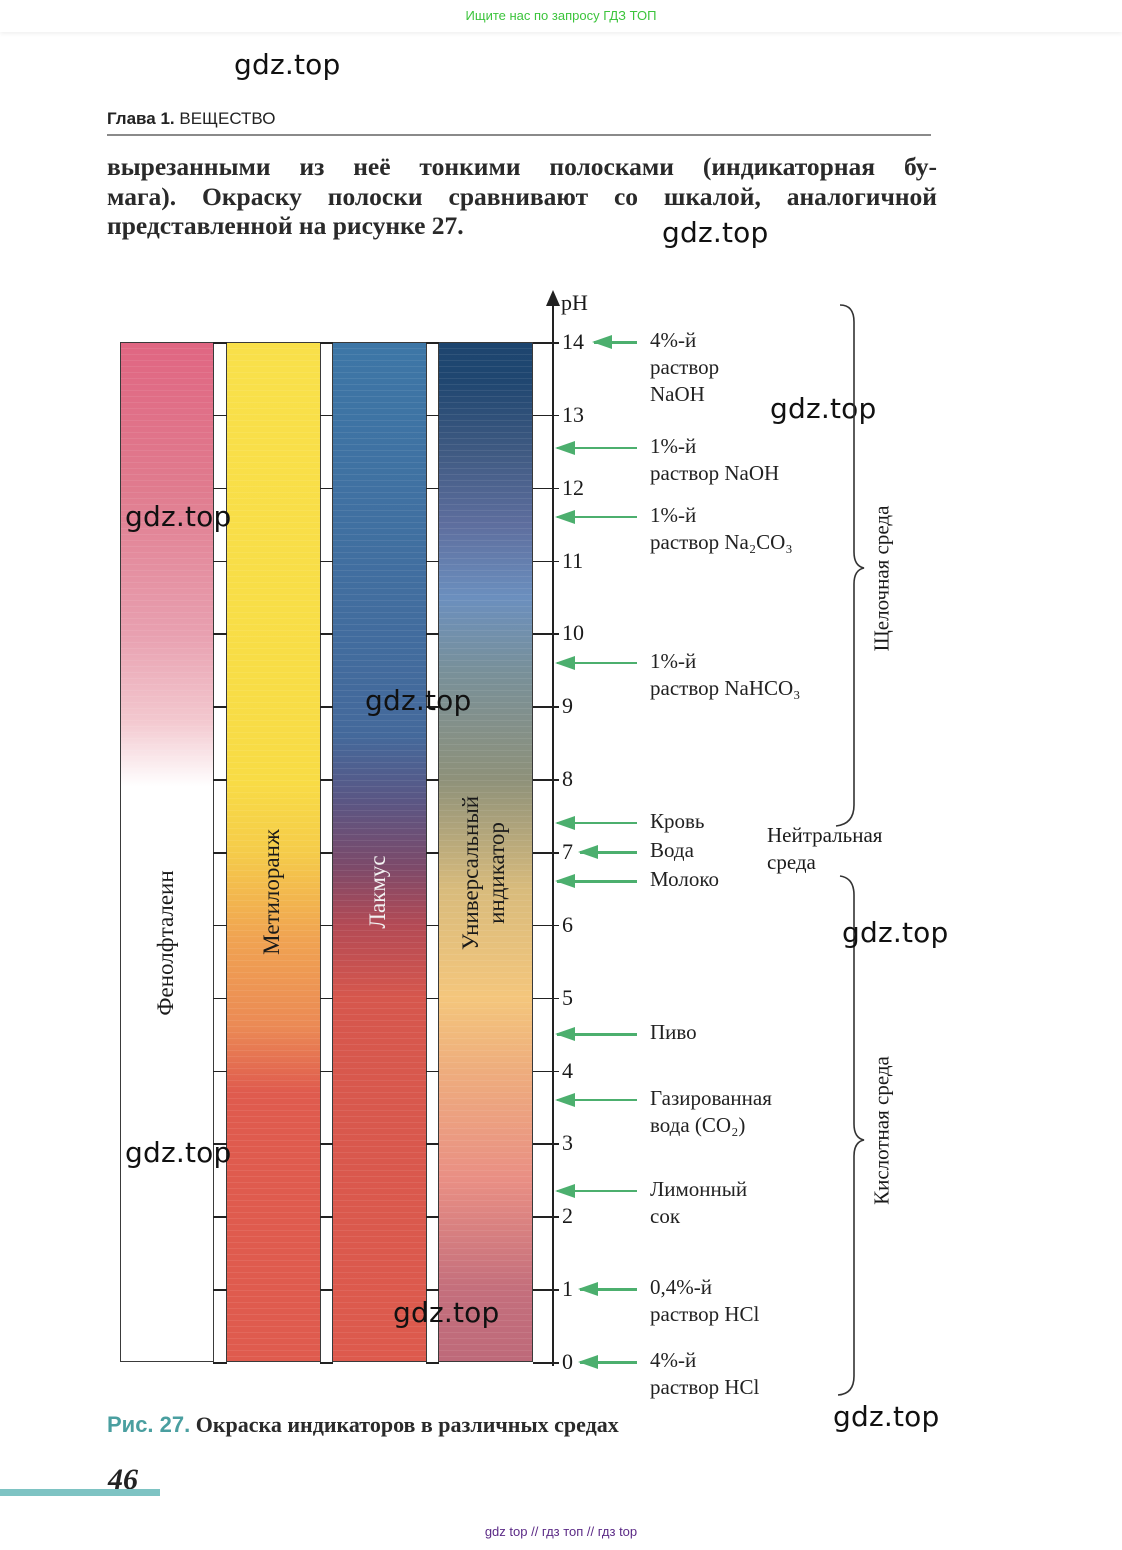  What do you see at coordinates (881, 578) in the screenshot?
I see `alkaline-range-label: Щелочная среда` at bounding box center [881, 578].